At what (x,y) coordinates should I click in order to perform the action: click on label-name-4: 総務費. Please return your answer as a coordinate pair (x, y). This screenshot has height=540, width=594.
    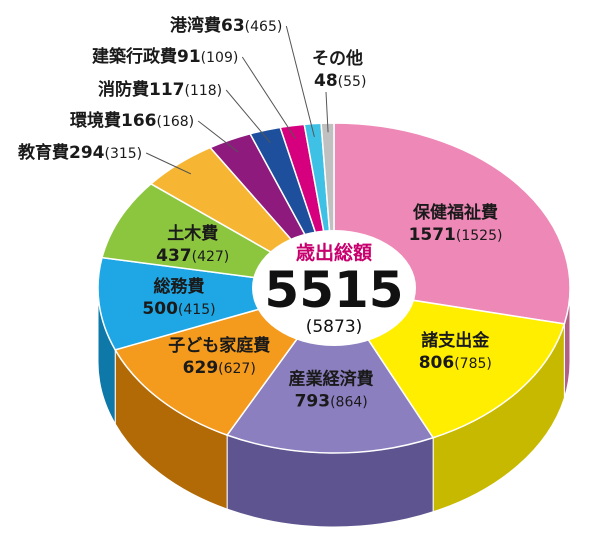
    Looking at the image, I should click on (179, 286).